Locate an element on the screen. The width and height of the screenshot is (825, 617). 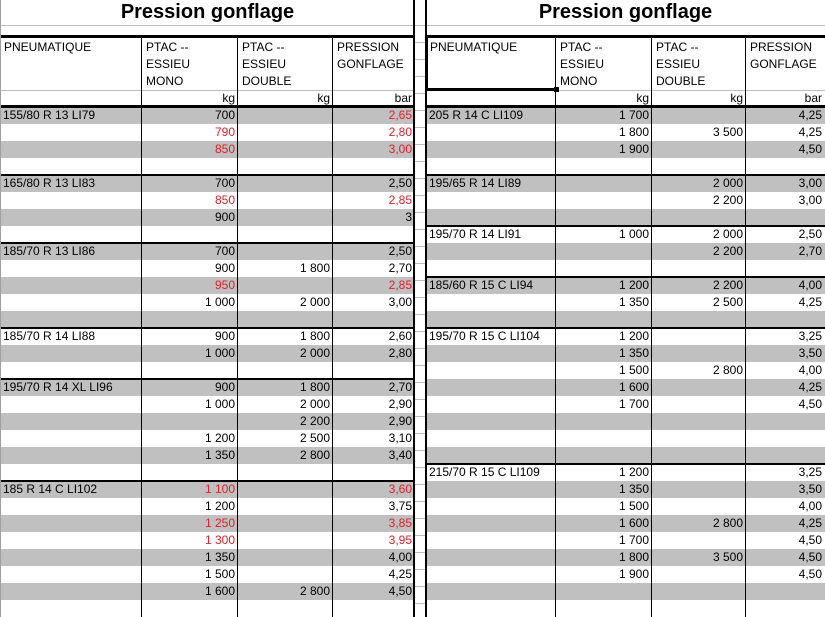
column-header: PTAC -- ESSIEU DOUBLE is located at coordinates (681, 64).